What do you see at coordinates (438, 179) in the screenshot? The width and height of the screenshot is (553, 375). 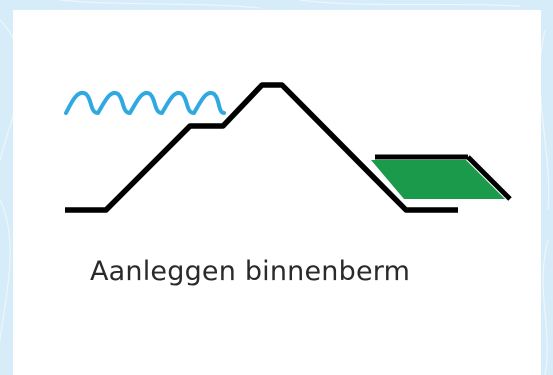 I see `inner-berm-icon` at bounding box center [438, 179].